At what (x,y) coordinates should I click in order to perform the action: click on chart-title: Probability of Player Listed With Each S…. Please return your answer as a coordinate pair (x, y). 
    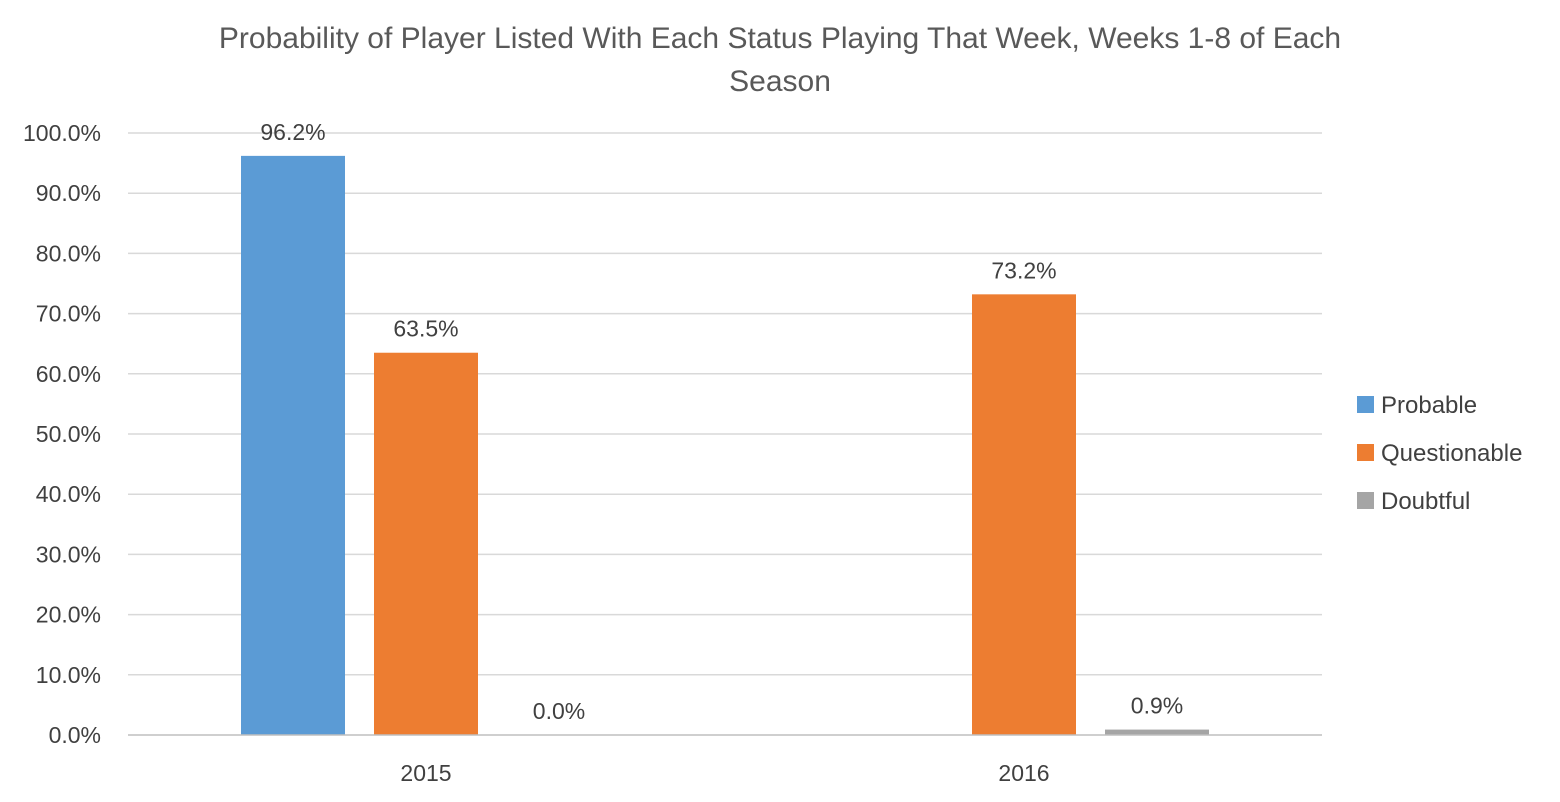
    Looking at the image, I should click on (780, 60).